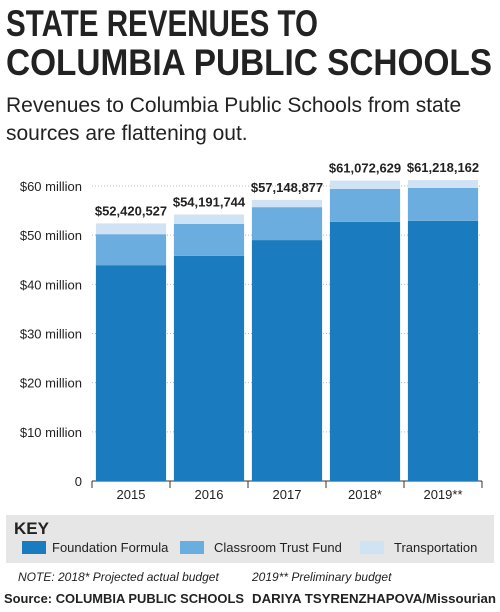  What do you see at coordinates (51, 235) in the screenshot?
I see `y-tick-label: $50 million` at bounding box center [51, 235].